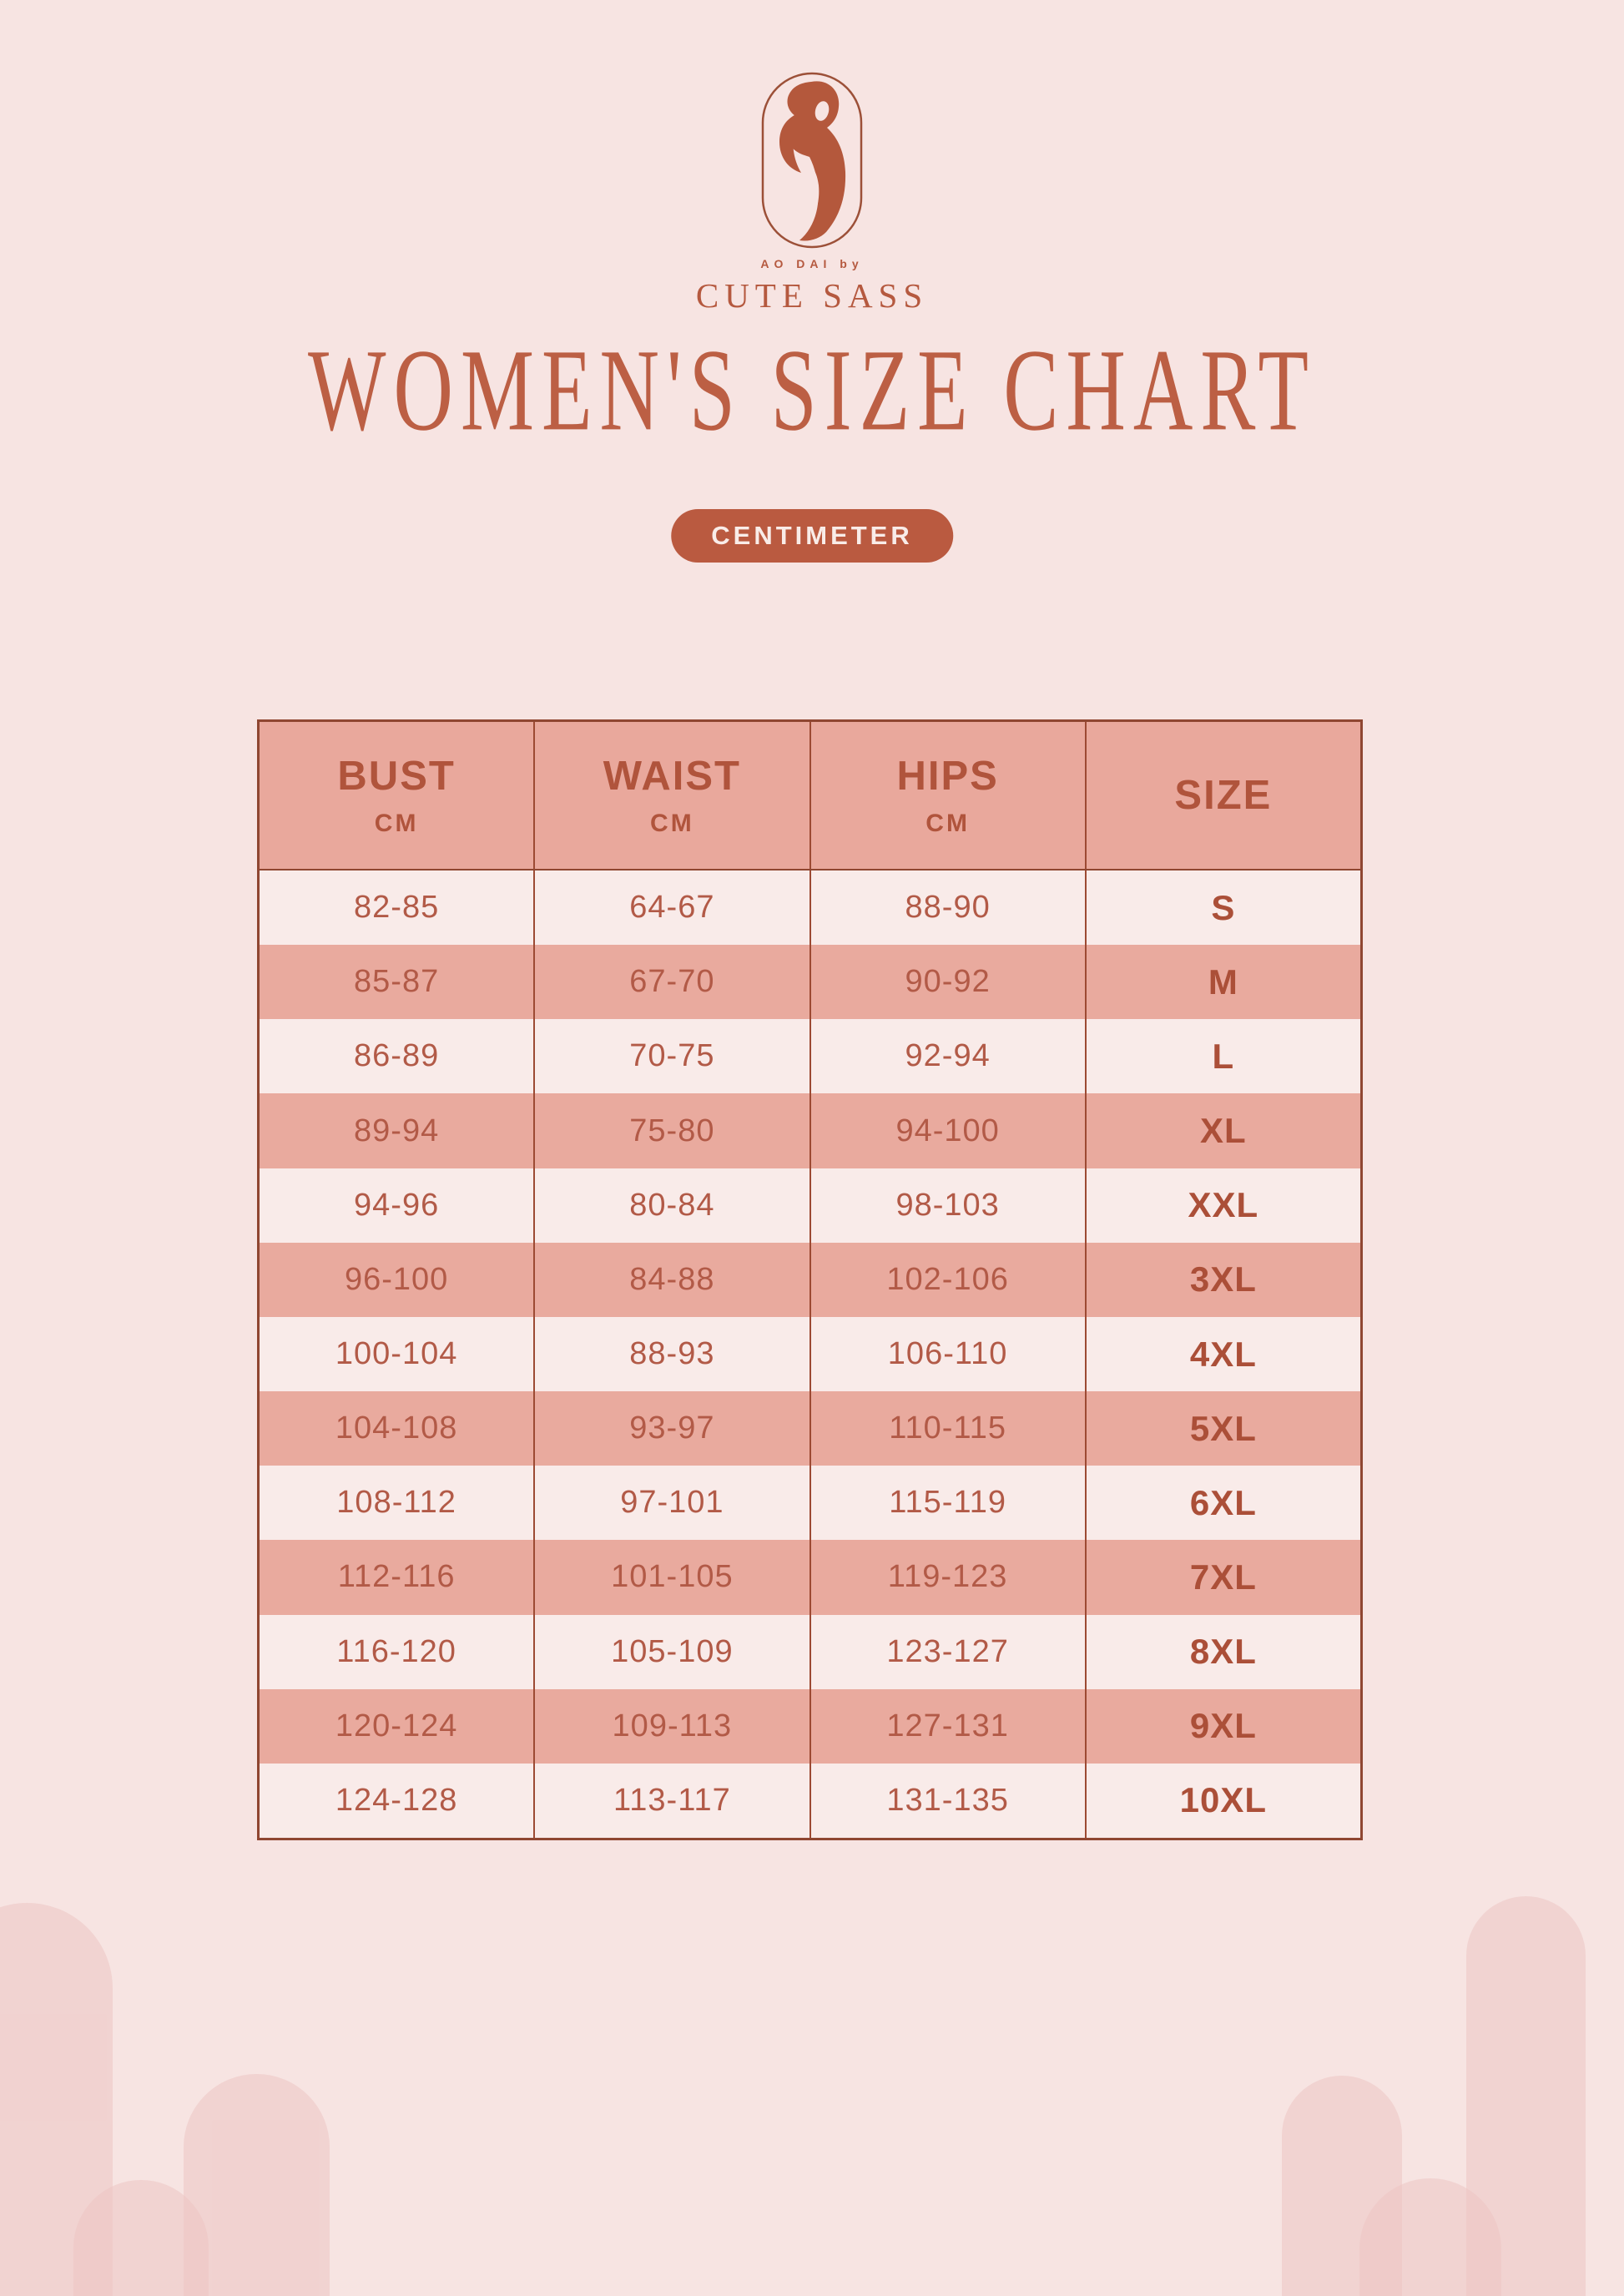 This screenshot has height=2296, width=1624. Describe the element at coordinates (398, 1726) in the screenshot. I see `cell-bust: 120-124` at that location.